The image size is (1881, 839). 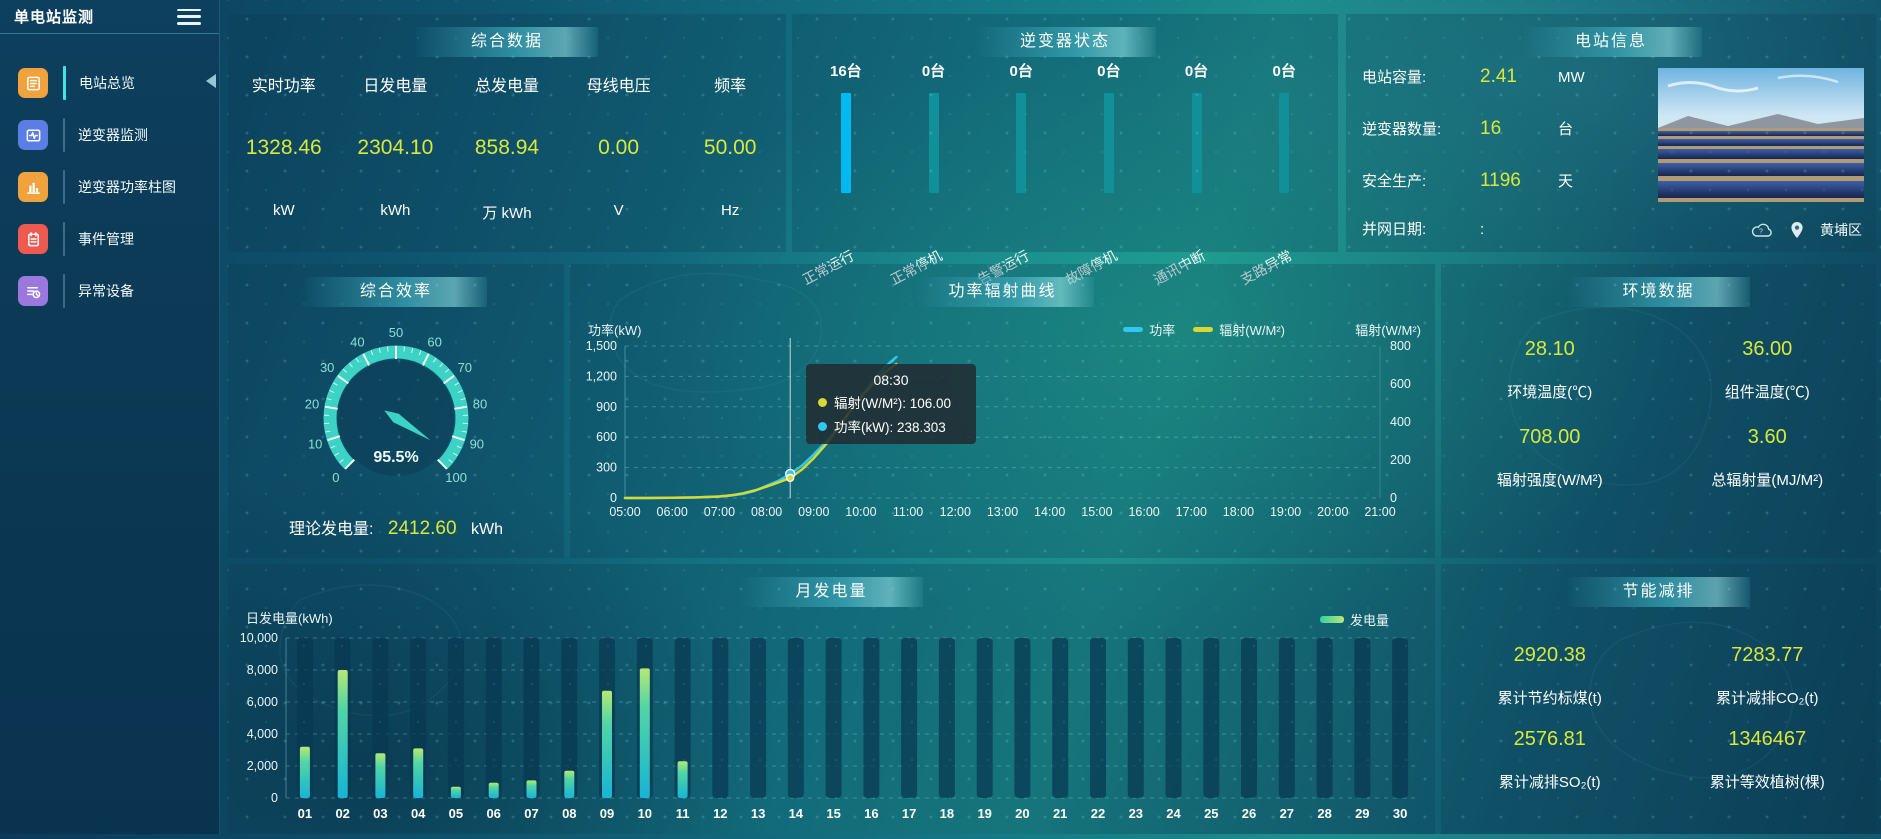 I want to click on metric-total-generation: 总发电量 858.94 万 kWh, so click(x=507, y=147).